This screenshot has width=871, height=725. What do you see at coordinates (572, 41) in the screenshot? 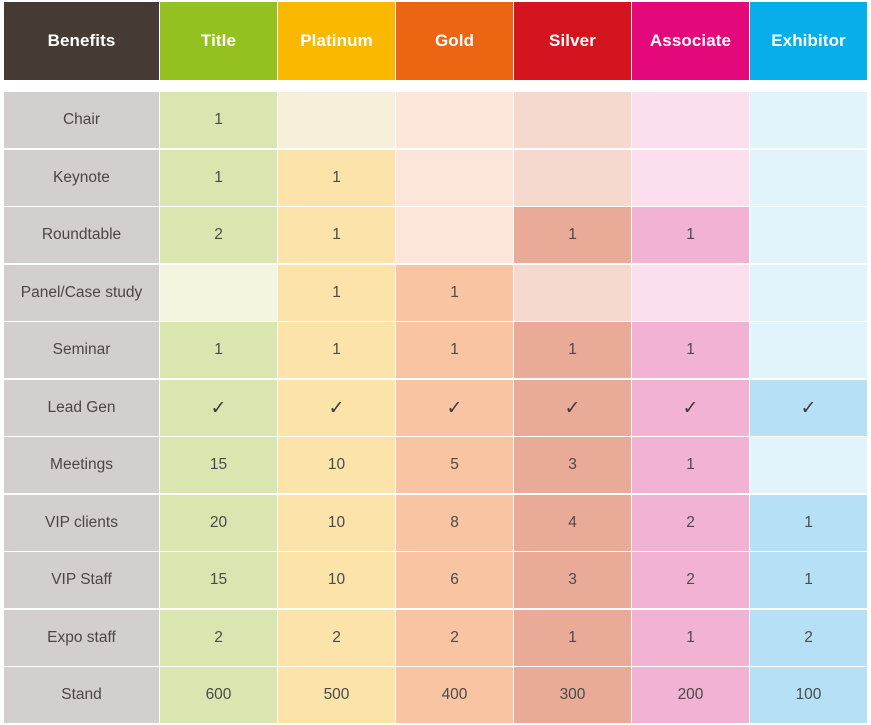
I see `header-silver: Silver` at bounding box center [572, 41].